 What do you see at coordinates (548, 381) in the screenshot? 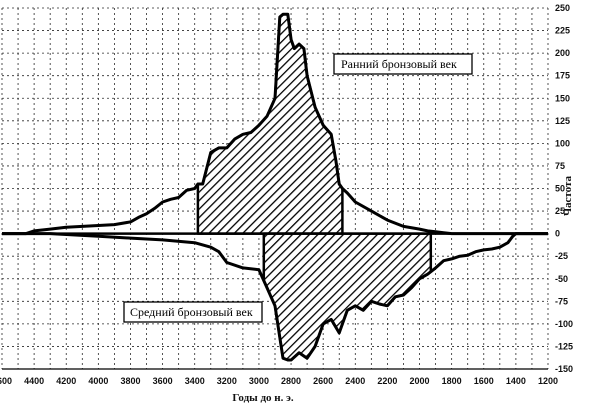
I see `x-tick-label: 1200` at bounding box center [548, 381].